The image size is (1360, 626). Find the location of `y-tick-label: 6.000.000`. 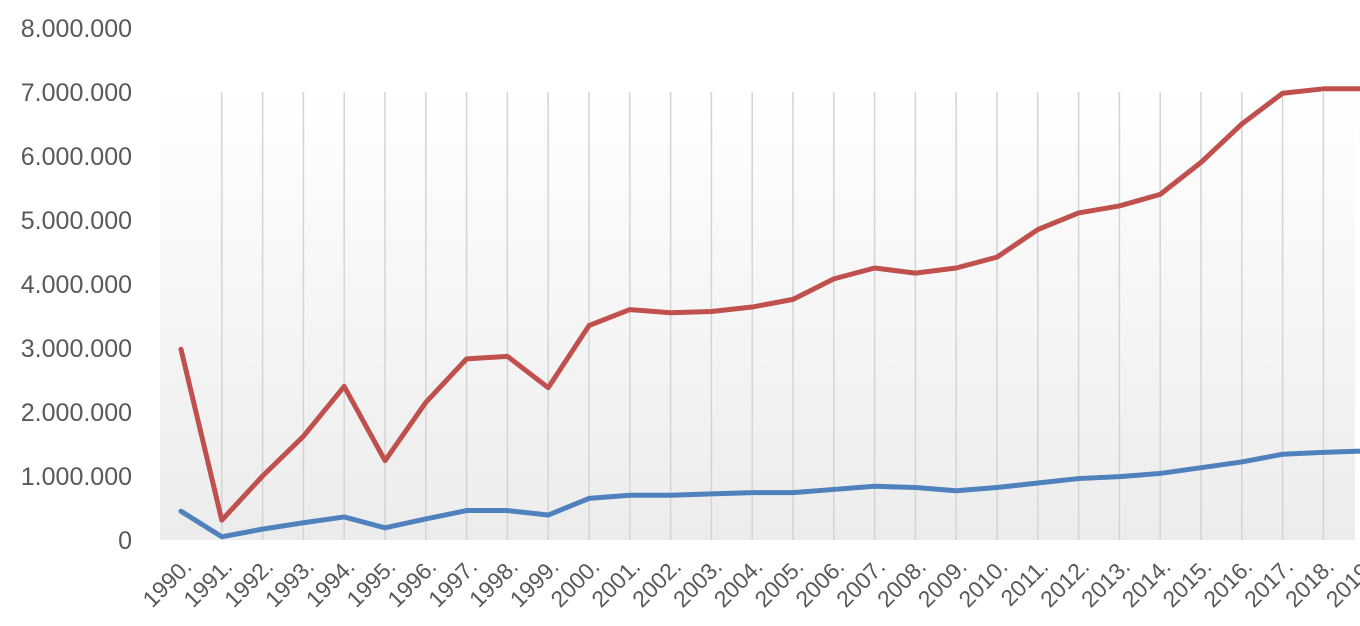

y-tick-label: 6.000.000 is located at coordinates (76, 157).